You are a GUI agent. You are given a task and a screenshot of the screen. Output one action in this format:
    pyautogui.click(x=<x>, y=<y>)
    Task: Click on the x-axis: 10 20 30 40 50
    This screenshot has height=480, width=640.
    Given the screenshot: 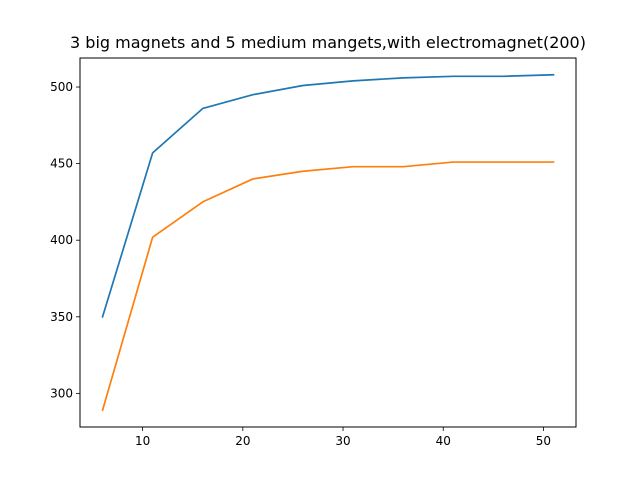 What is the action you would take?
    pyautogui.click(x=343, y=437)
    